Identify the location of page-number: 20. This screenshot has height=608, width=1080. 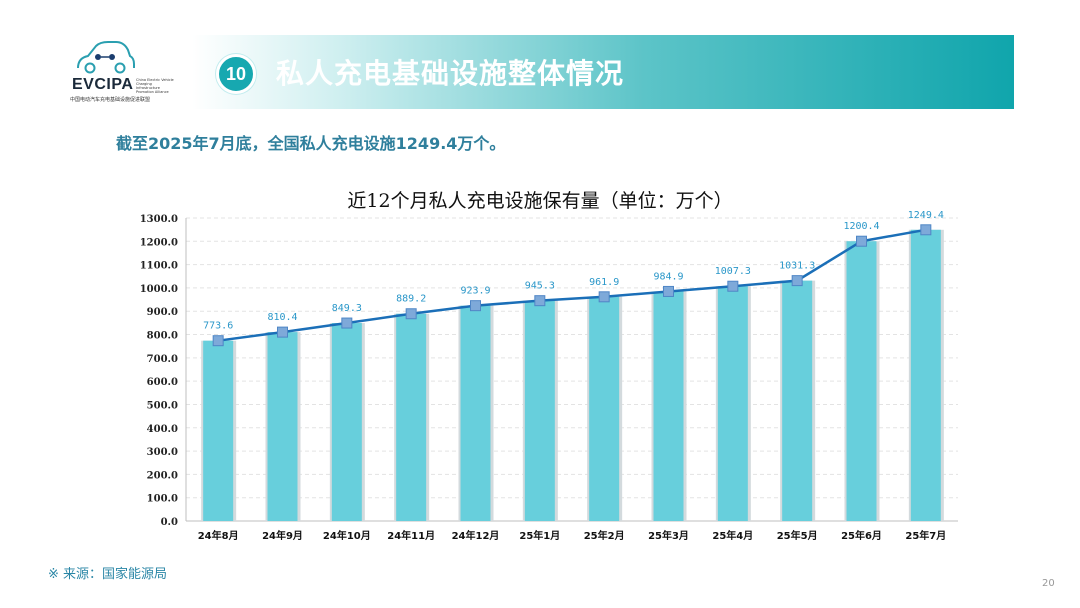
(1048, 583).